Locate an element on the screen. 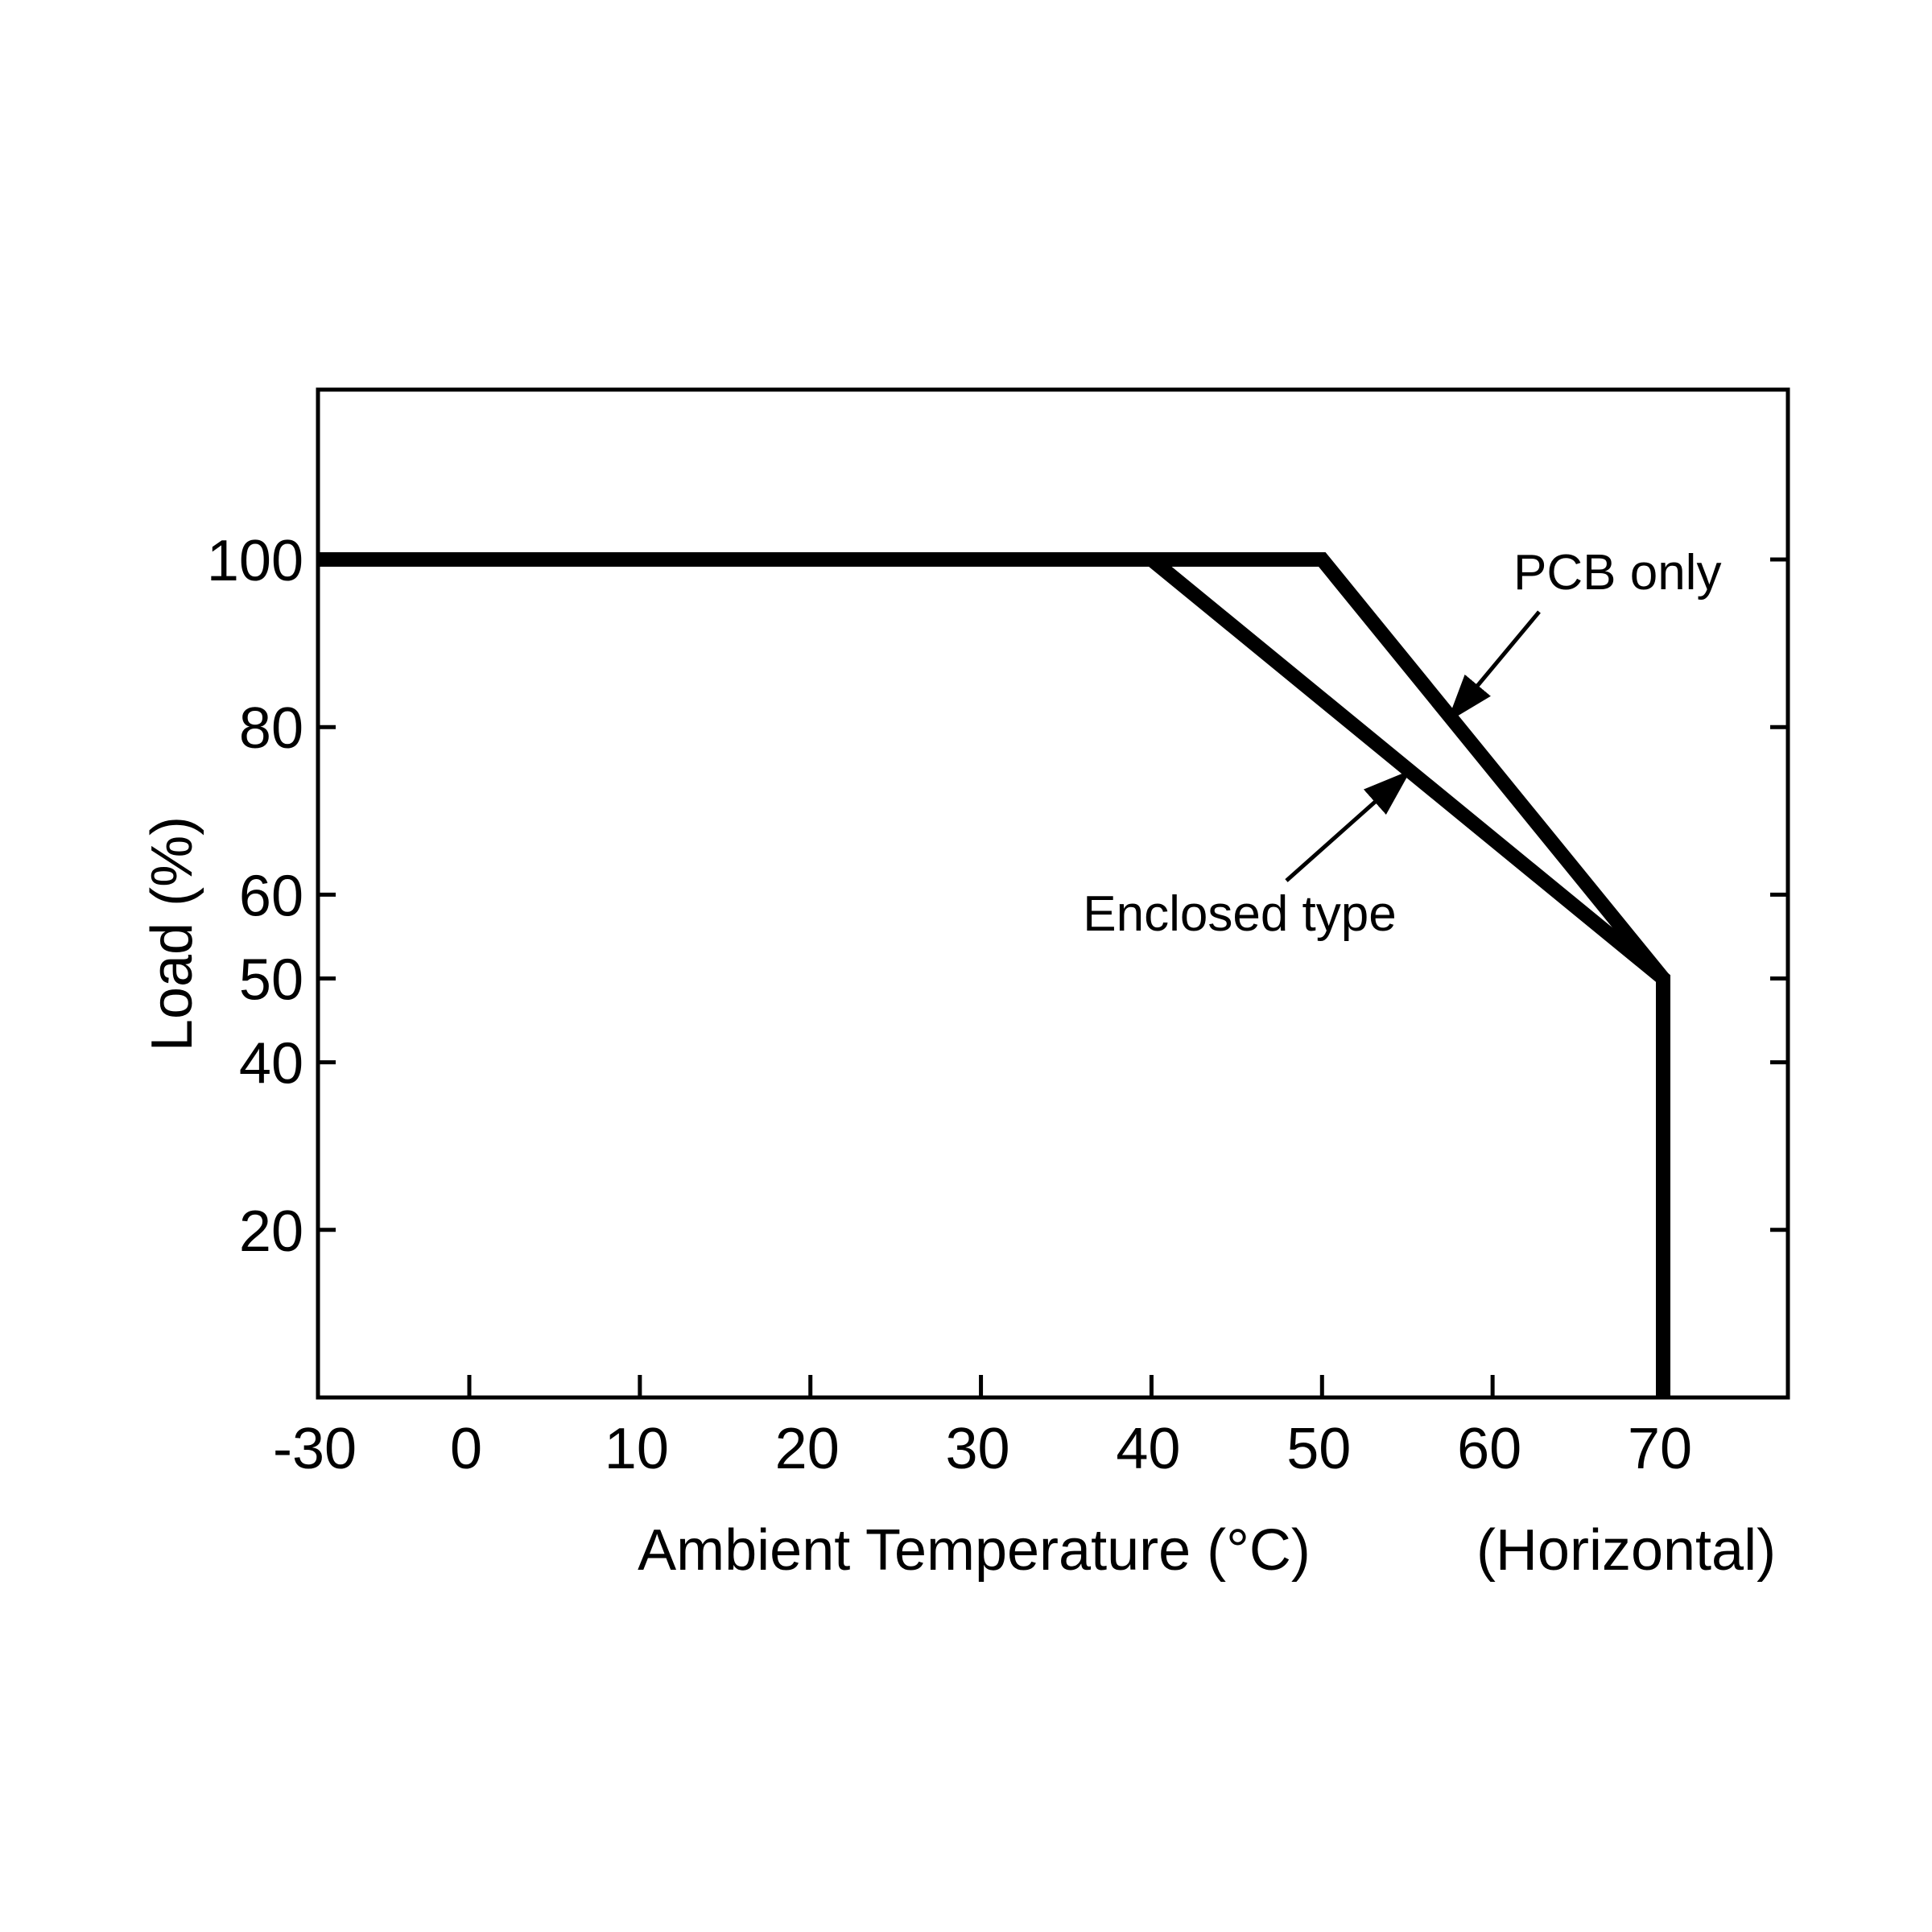 The image size is (1932, 1932). x-tick-label-70: 70 is located at coordinates (1660, 1449).